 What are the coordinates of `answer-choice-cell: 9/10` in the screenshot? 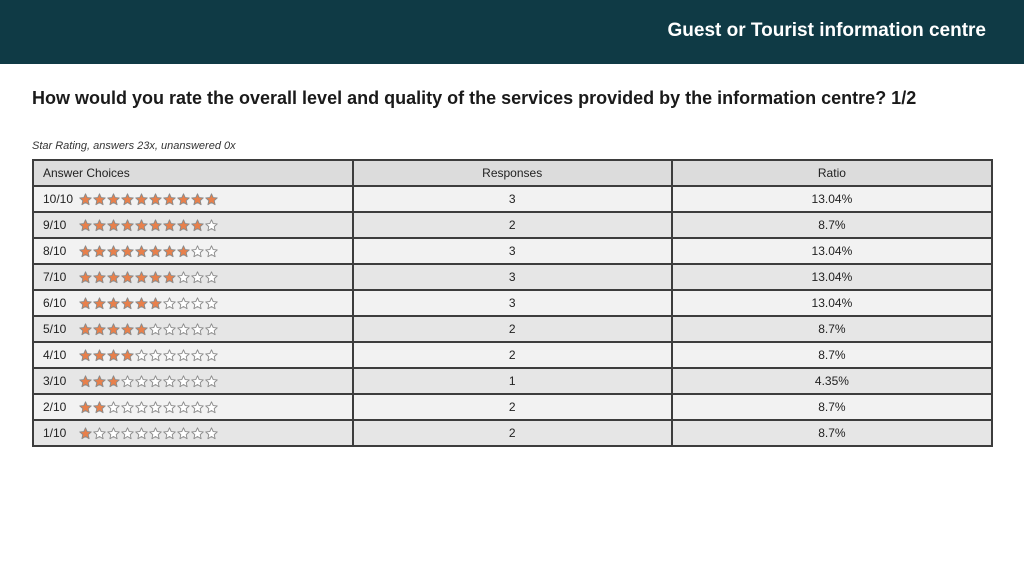 It's located at (193, 225).